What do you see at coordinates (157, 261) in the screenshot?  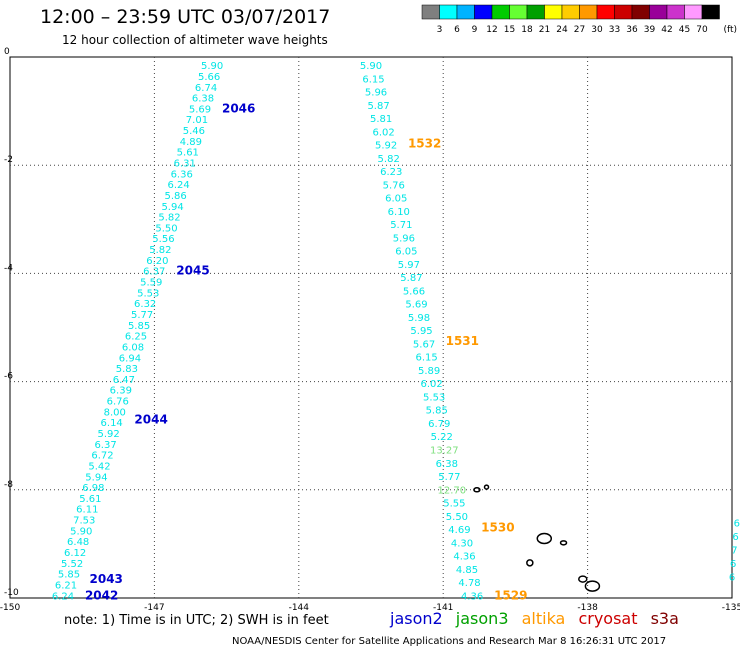 I see `wave-height-value: 6.20` at bounding box center [157, 261].